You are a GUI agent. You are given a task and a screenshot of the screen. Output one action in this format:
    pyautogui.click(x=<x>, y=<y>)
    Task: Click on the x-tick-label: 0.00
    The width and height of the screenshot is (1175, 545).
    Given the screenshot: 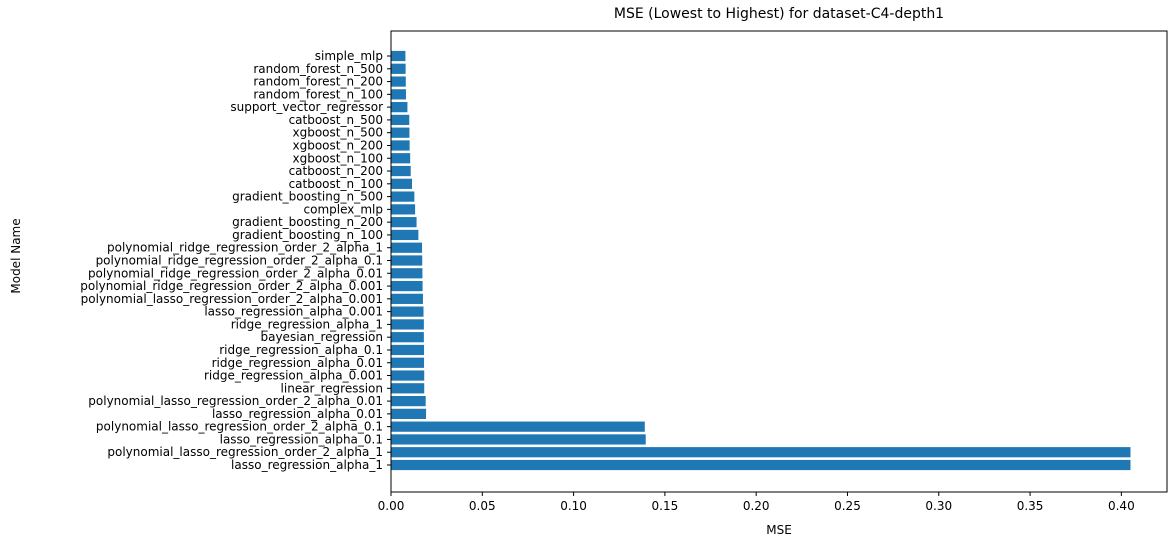 What is the action you would take?
    pyautogui.click(x=391, y=506)
    